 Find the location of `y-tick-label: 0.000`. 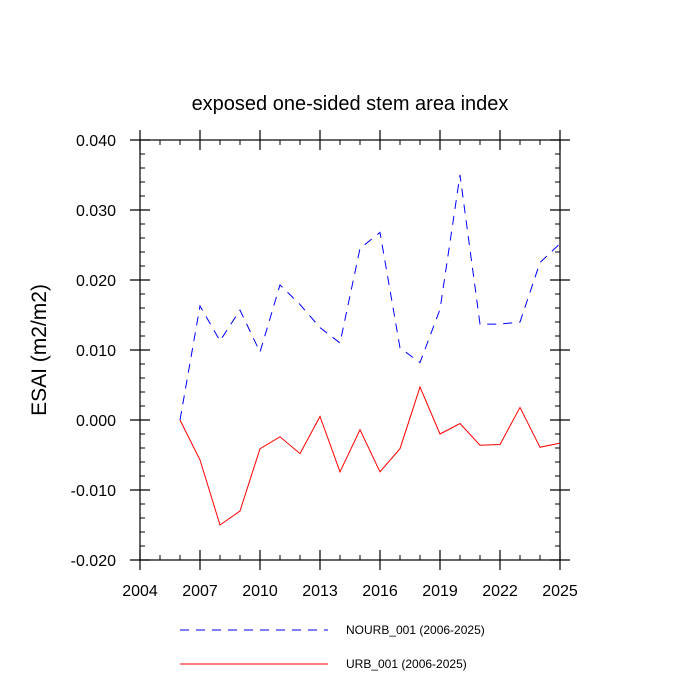

y-tick-label: 0.000 is located at coordinates (96, 421).